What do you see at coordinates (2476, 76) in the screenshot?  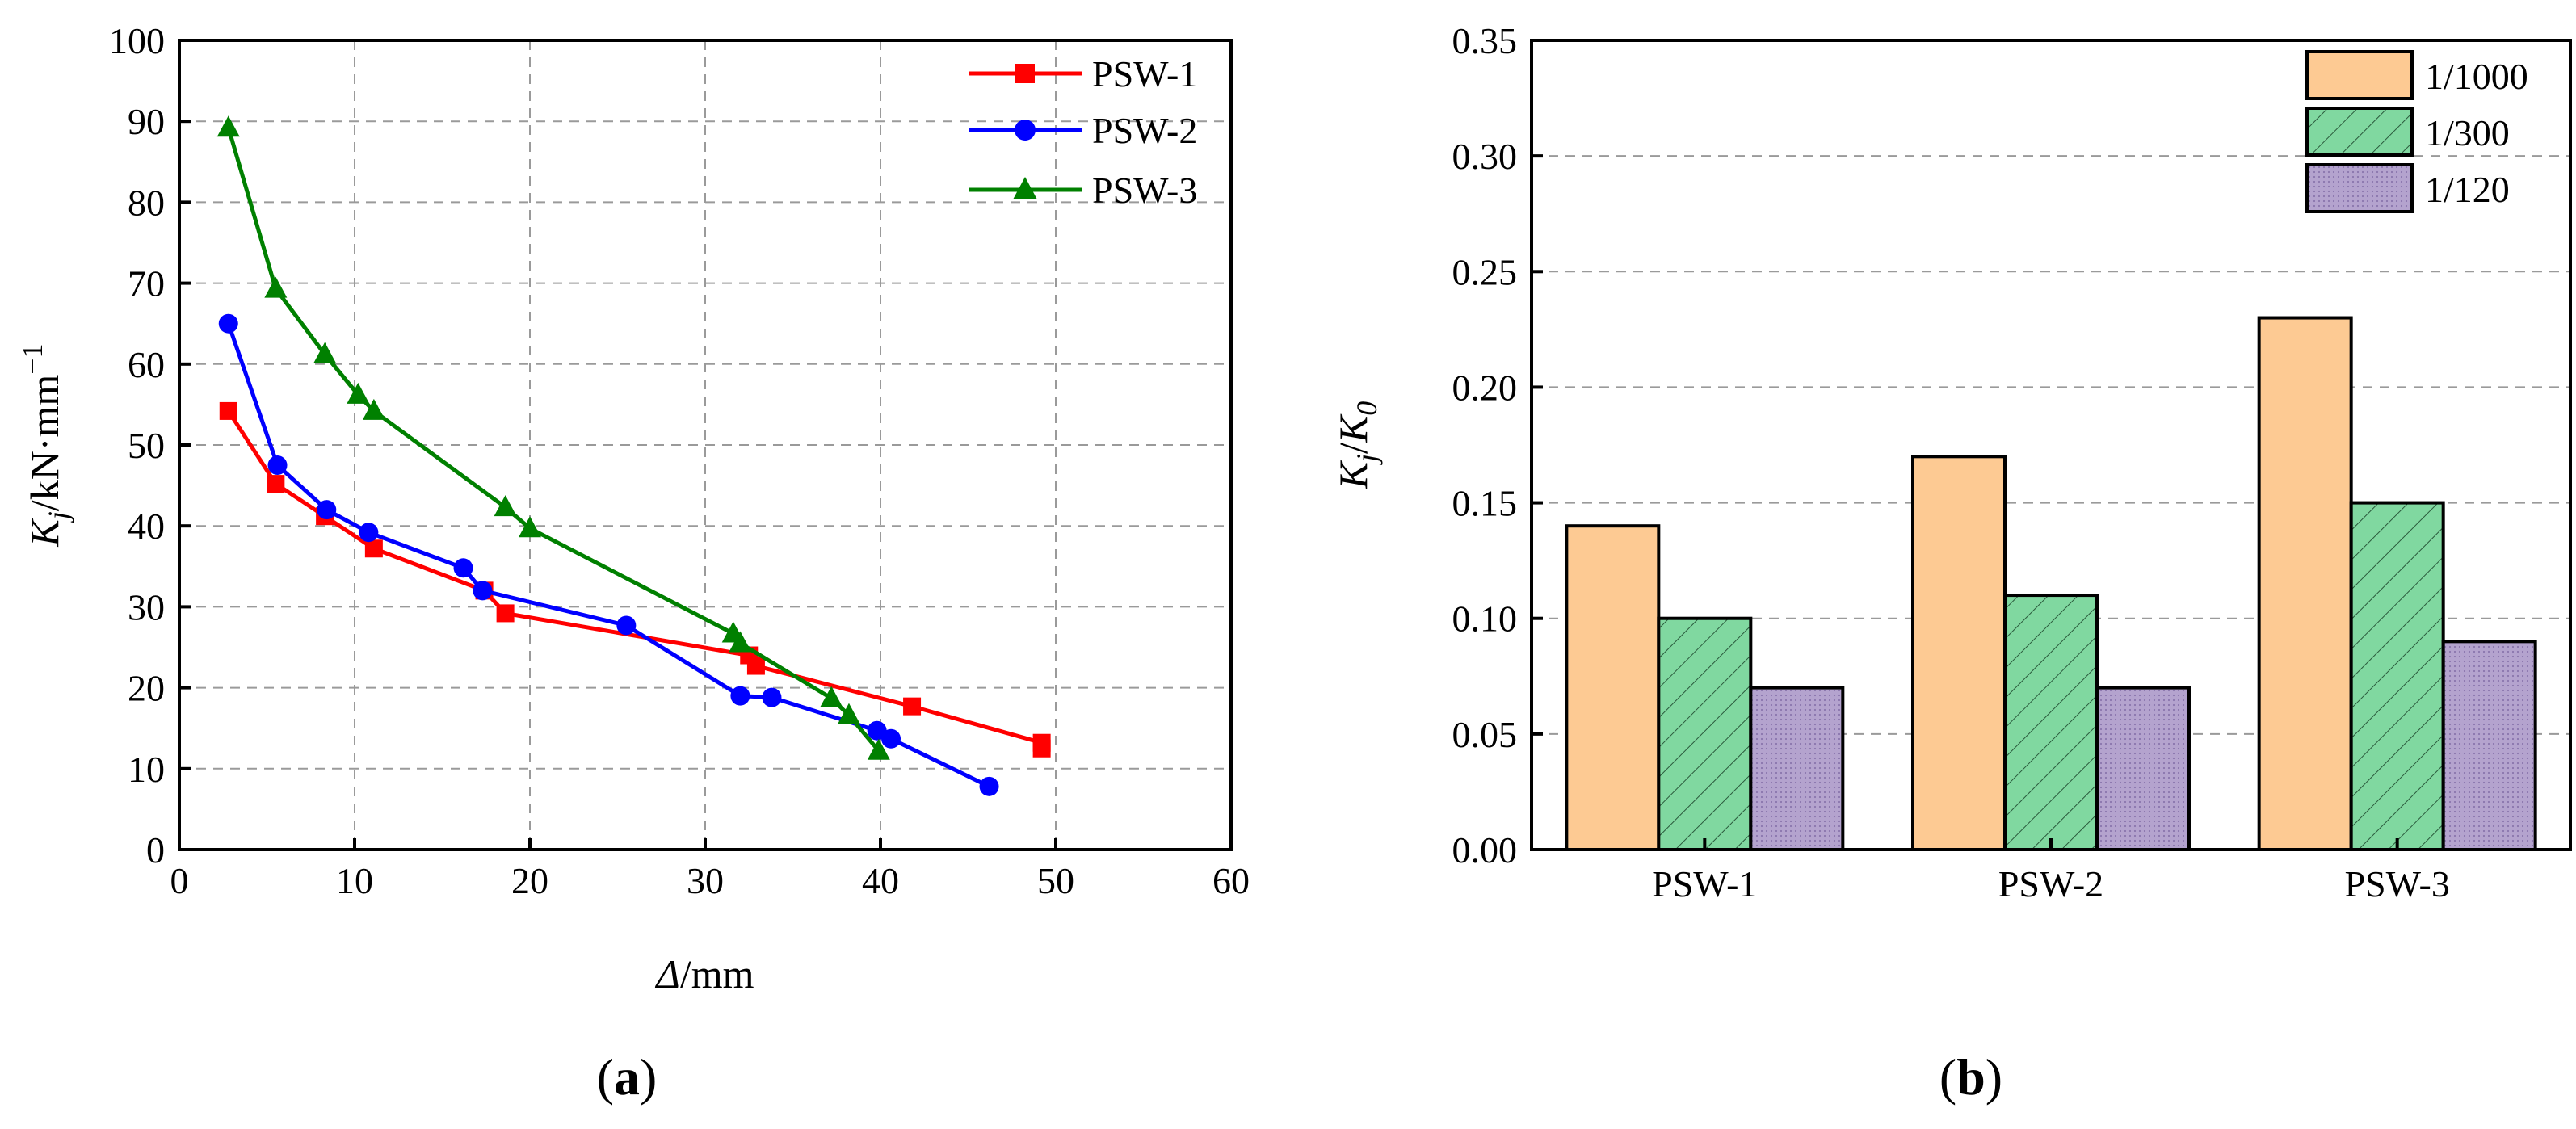 I see `chart-b-legend-label-1-1000: 1/1000` at bounding box center [2476, 76].